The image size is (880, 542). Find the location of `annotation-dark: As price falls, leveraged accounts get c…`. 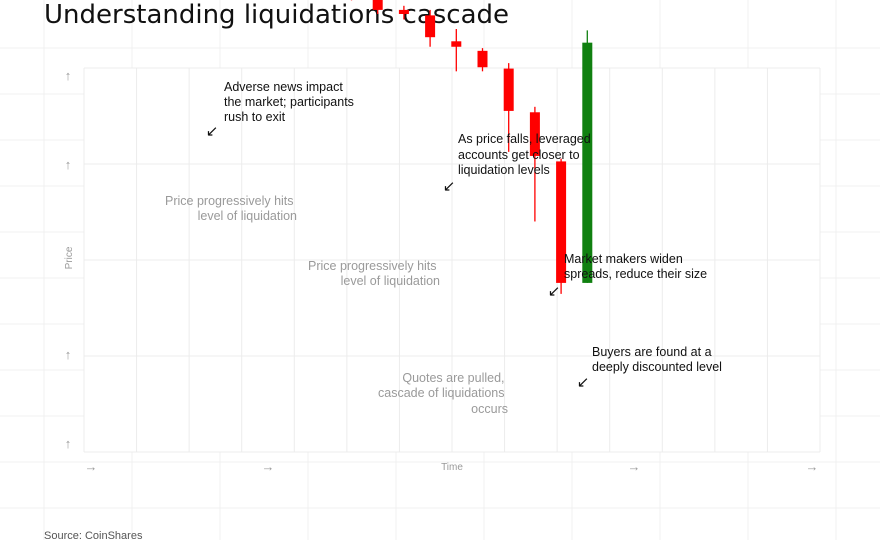

annotation-dark: As price falls, leveraged accounts get c… is located at coordinates (526, 154).